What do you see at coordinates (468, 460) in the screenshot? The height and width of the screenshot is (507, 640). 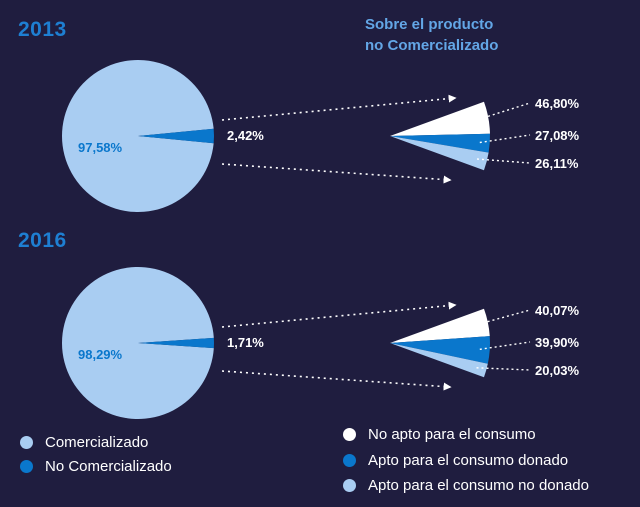 I see `legend-label-apto-donado: Apto para el consumo donado` at bounding box center [468, 460].